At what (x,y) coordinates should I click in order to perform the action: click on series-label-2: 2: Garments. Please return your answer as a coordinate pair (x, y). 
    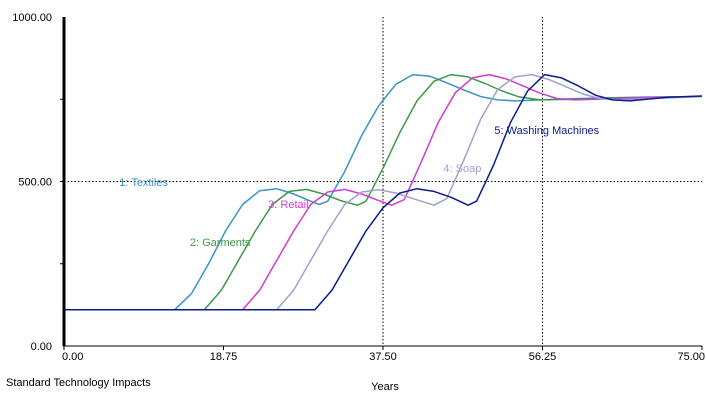
    Looking at the image, I should click on (220, 243).